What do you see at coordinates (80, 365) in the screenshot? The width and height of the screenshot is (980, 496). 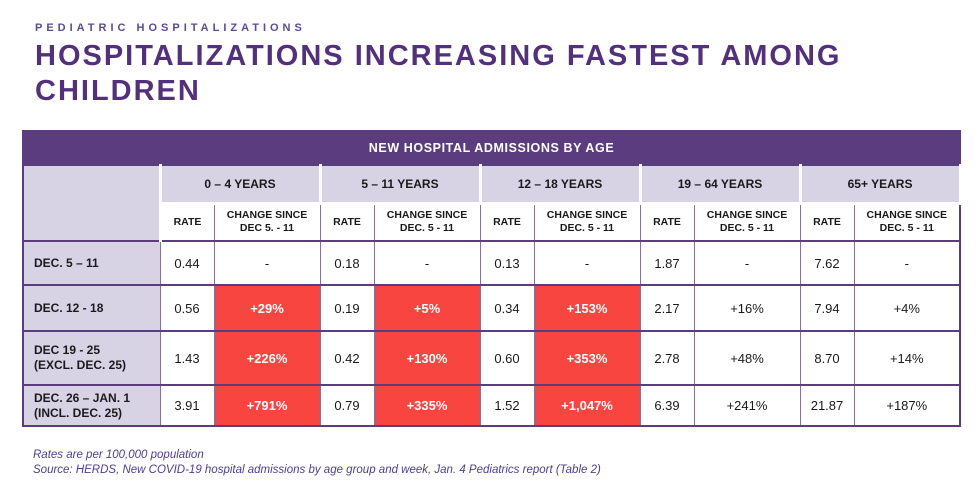 I see `row-label-line2: (EXCL. DEC. 25)` at bounding box center [80, 365].